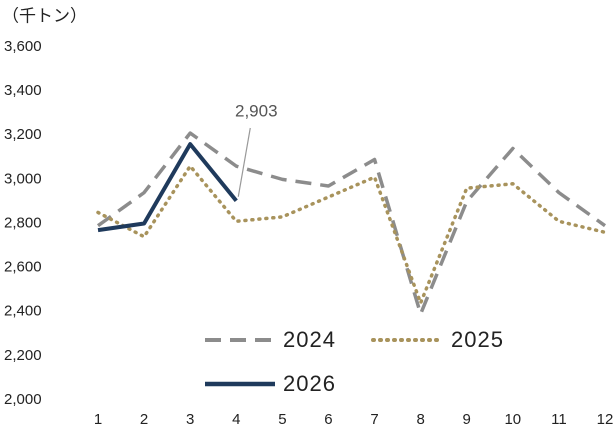 This screenshot has height=435, width=616. What do you see at coordinates (23, 134) in the screenshot?
I see `y-tick-label: 3,200` at bounding box center [23, 134].